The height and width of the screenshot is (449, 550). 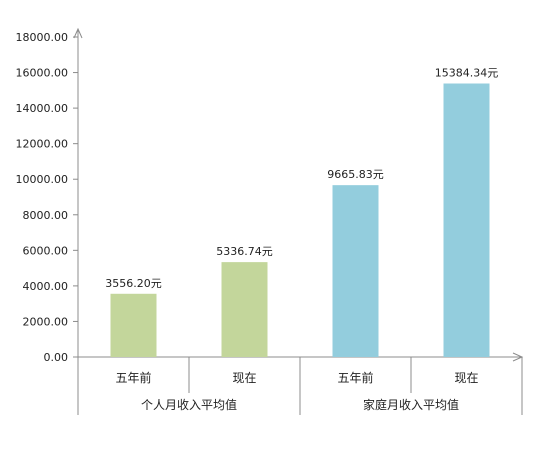 What do you see at coordinates (46, 321) in the screenshot?
I see `y-tick-label: 2000.00` at bounding box center [46, 321].